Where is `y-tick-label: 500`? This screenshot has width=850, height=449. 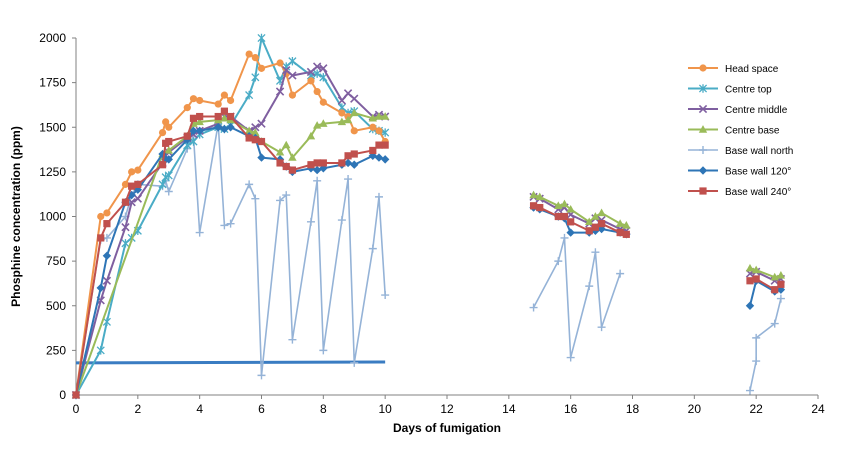
y-tick-label: 500 is located at coordinates (56, 306).